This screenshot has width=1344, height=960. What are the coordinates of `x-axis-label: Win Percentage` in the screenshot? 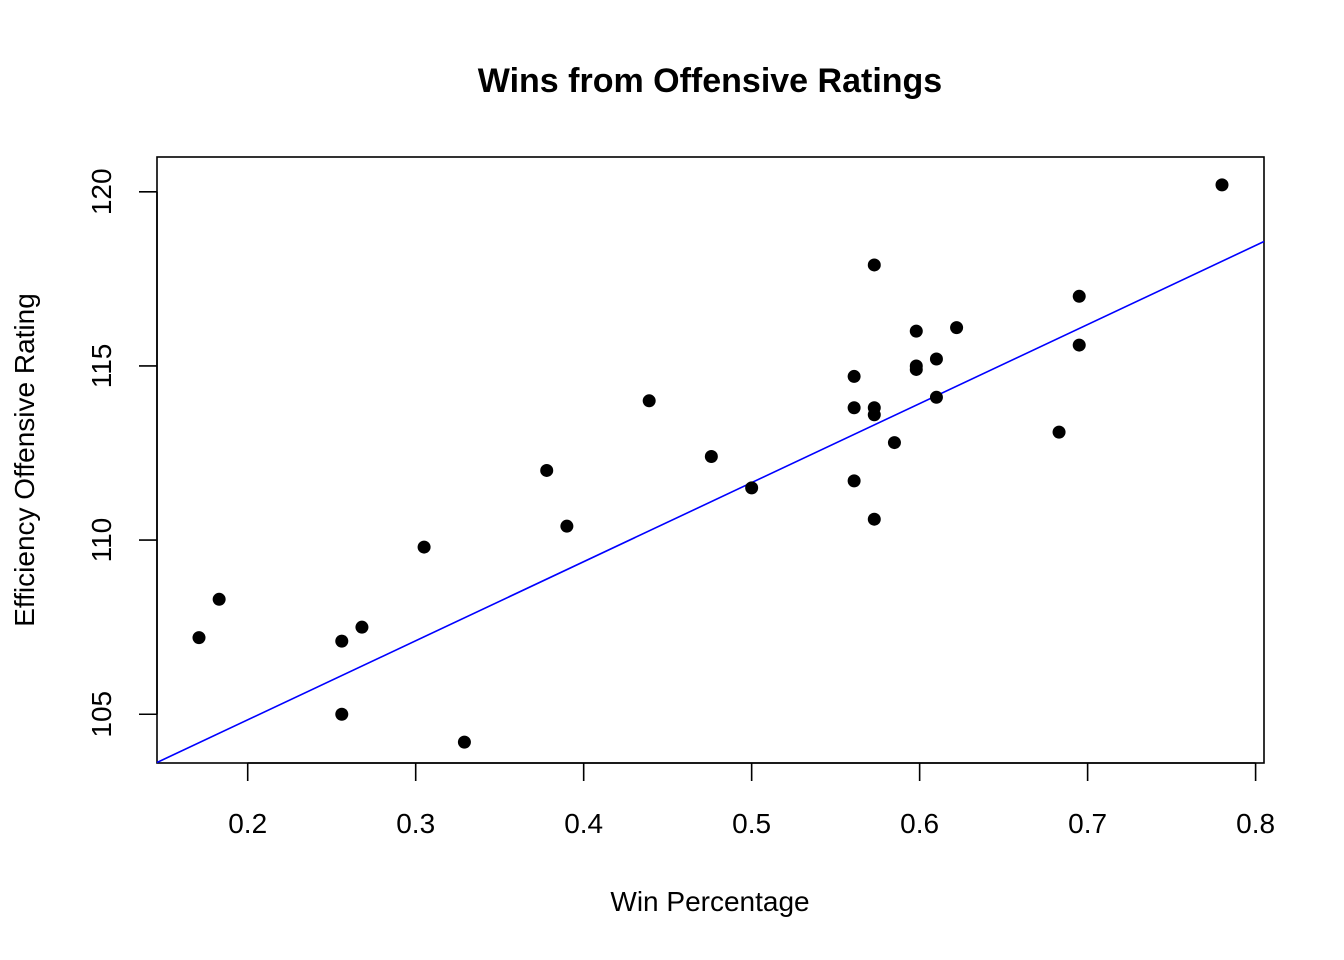 It's located at (709, 901).